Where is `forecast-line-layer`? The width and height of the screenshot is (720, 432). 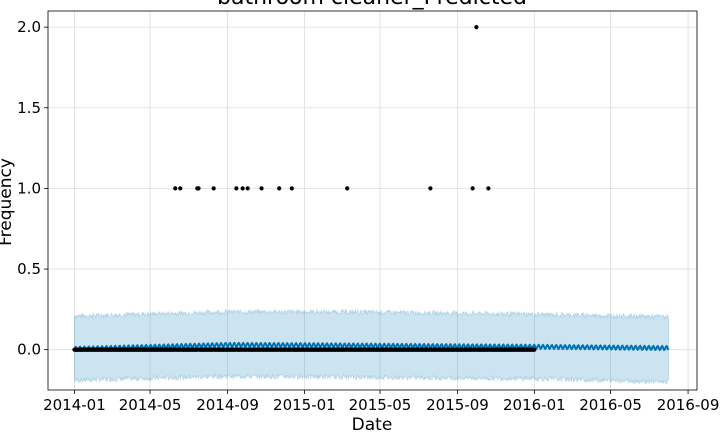 forecast-line-layer is located at coordinates (371, 347).